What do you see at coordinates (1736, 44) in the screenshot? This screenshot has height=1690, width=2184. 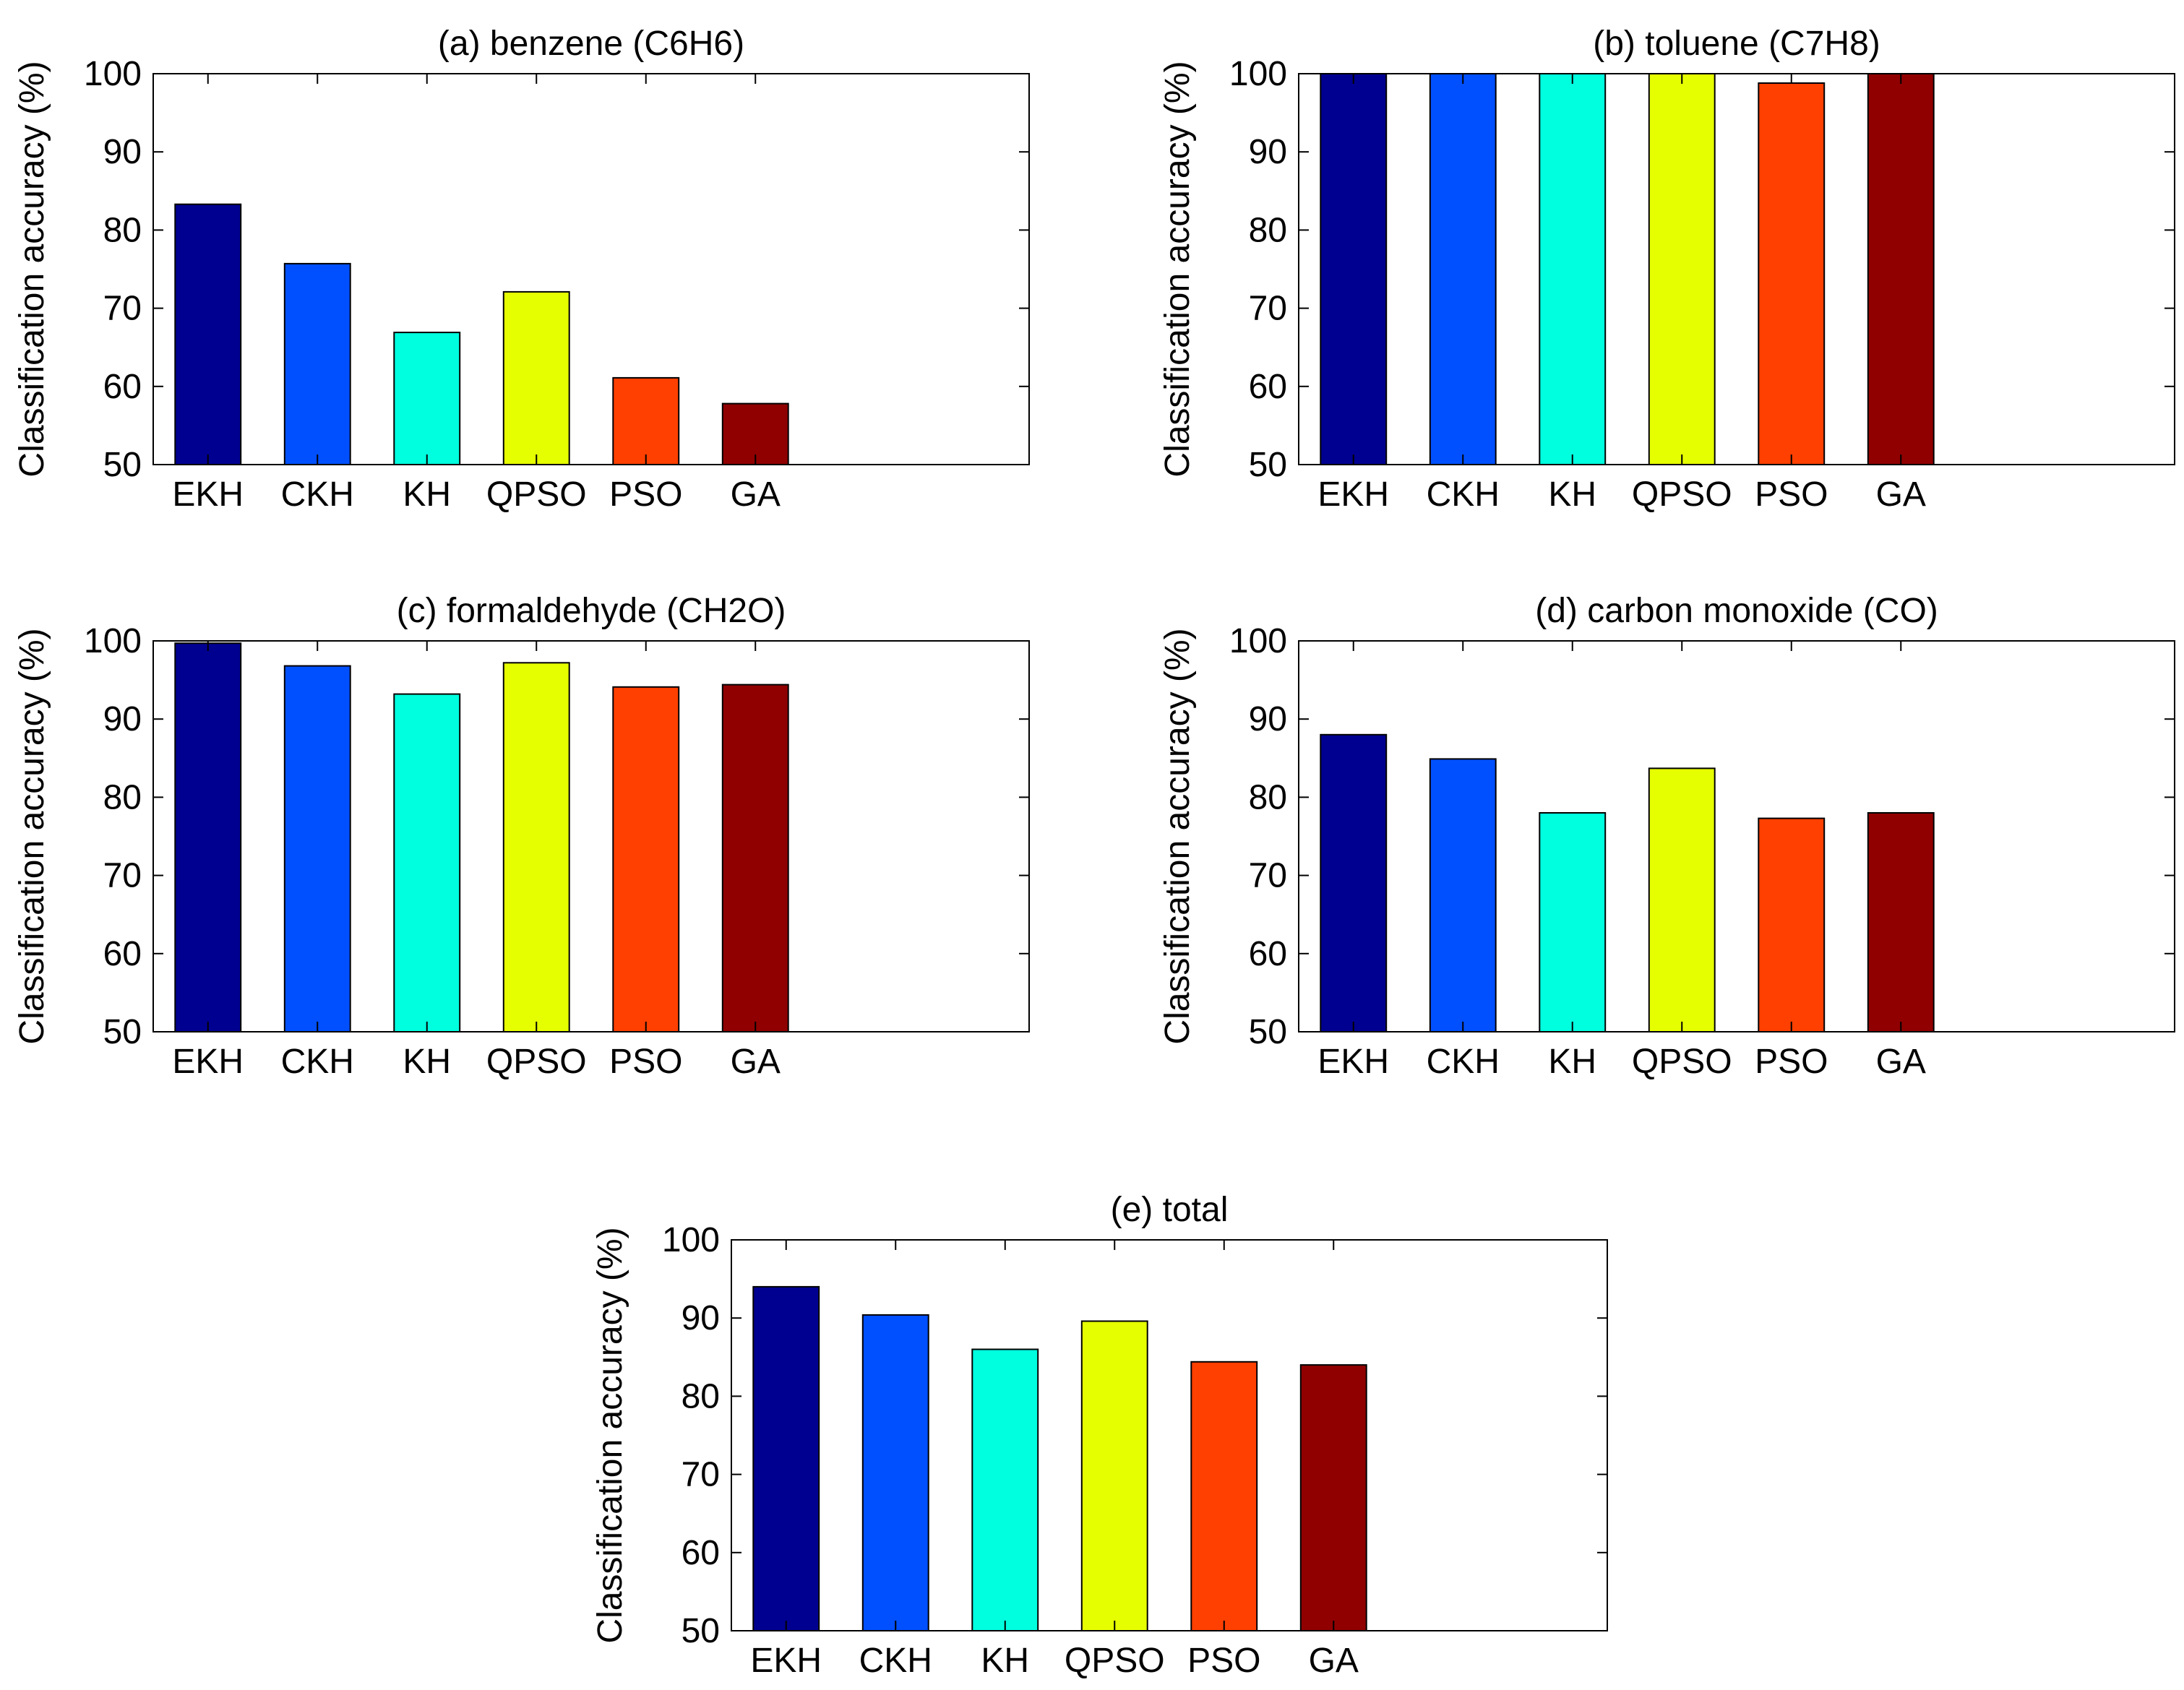 I see `panel-title: (b) toluene (C7H8)` at bounding box center [1736, 44].